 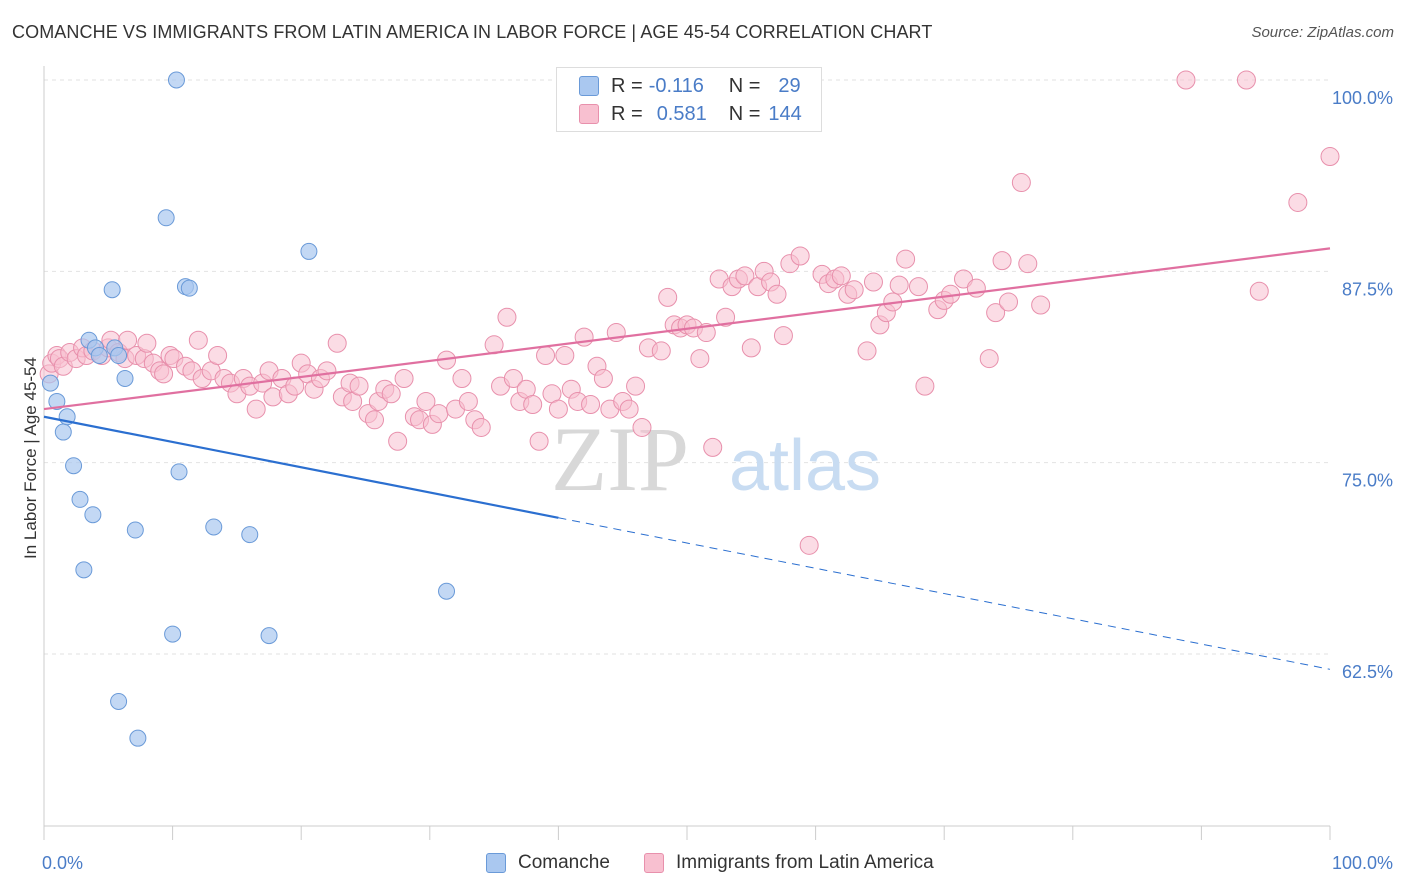 I want to click on legend-n-value: 29, so click(x=789, y=85).